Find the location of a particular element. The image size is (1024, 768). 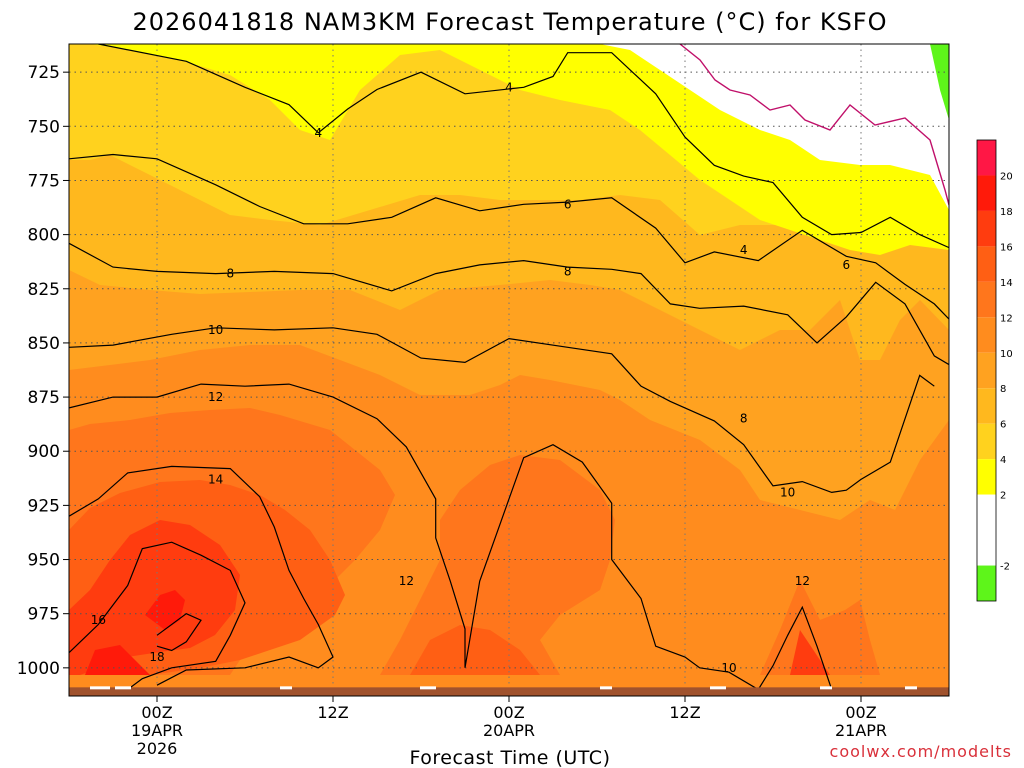

colorbar: 20 18 16 14 12 10 8 6 4 2 -2 is located at coordinates (994, 370).